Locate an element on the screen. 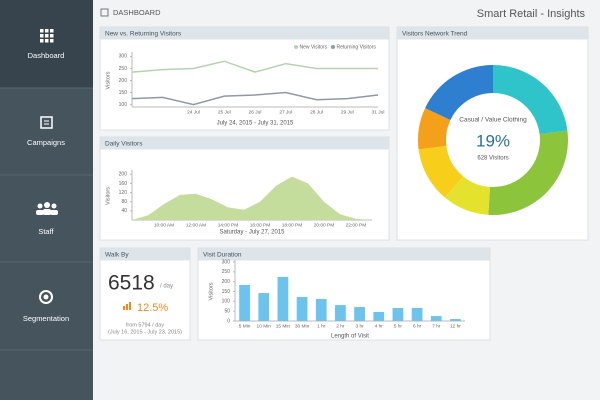  panel-title: Visit Duration is located at coordinates (222, 255).